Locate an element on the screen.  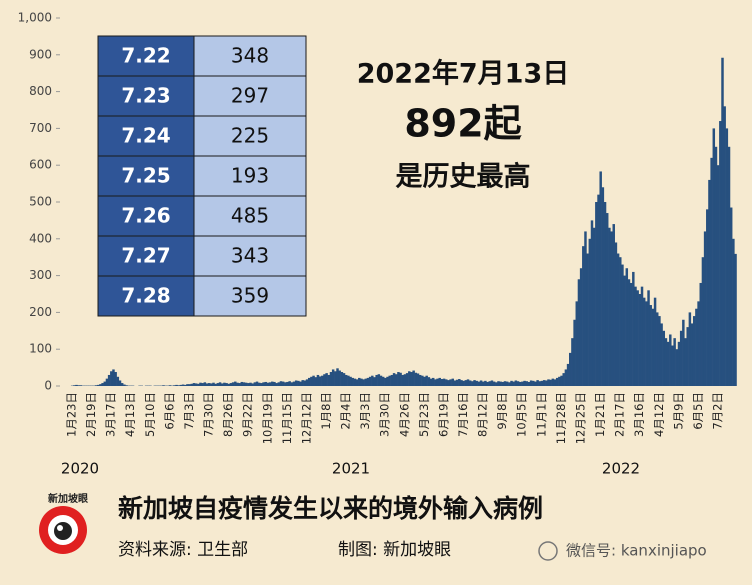
x-tick-label: 12月12日 is located at coordinates (306, 418).